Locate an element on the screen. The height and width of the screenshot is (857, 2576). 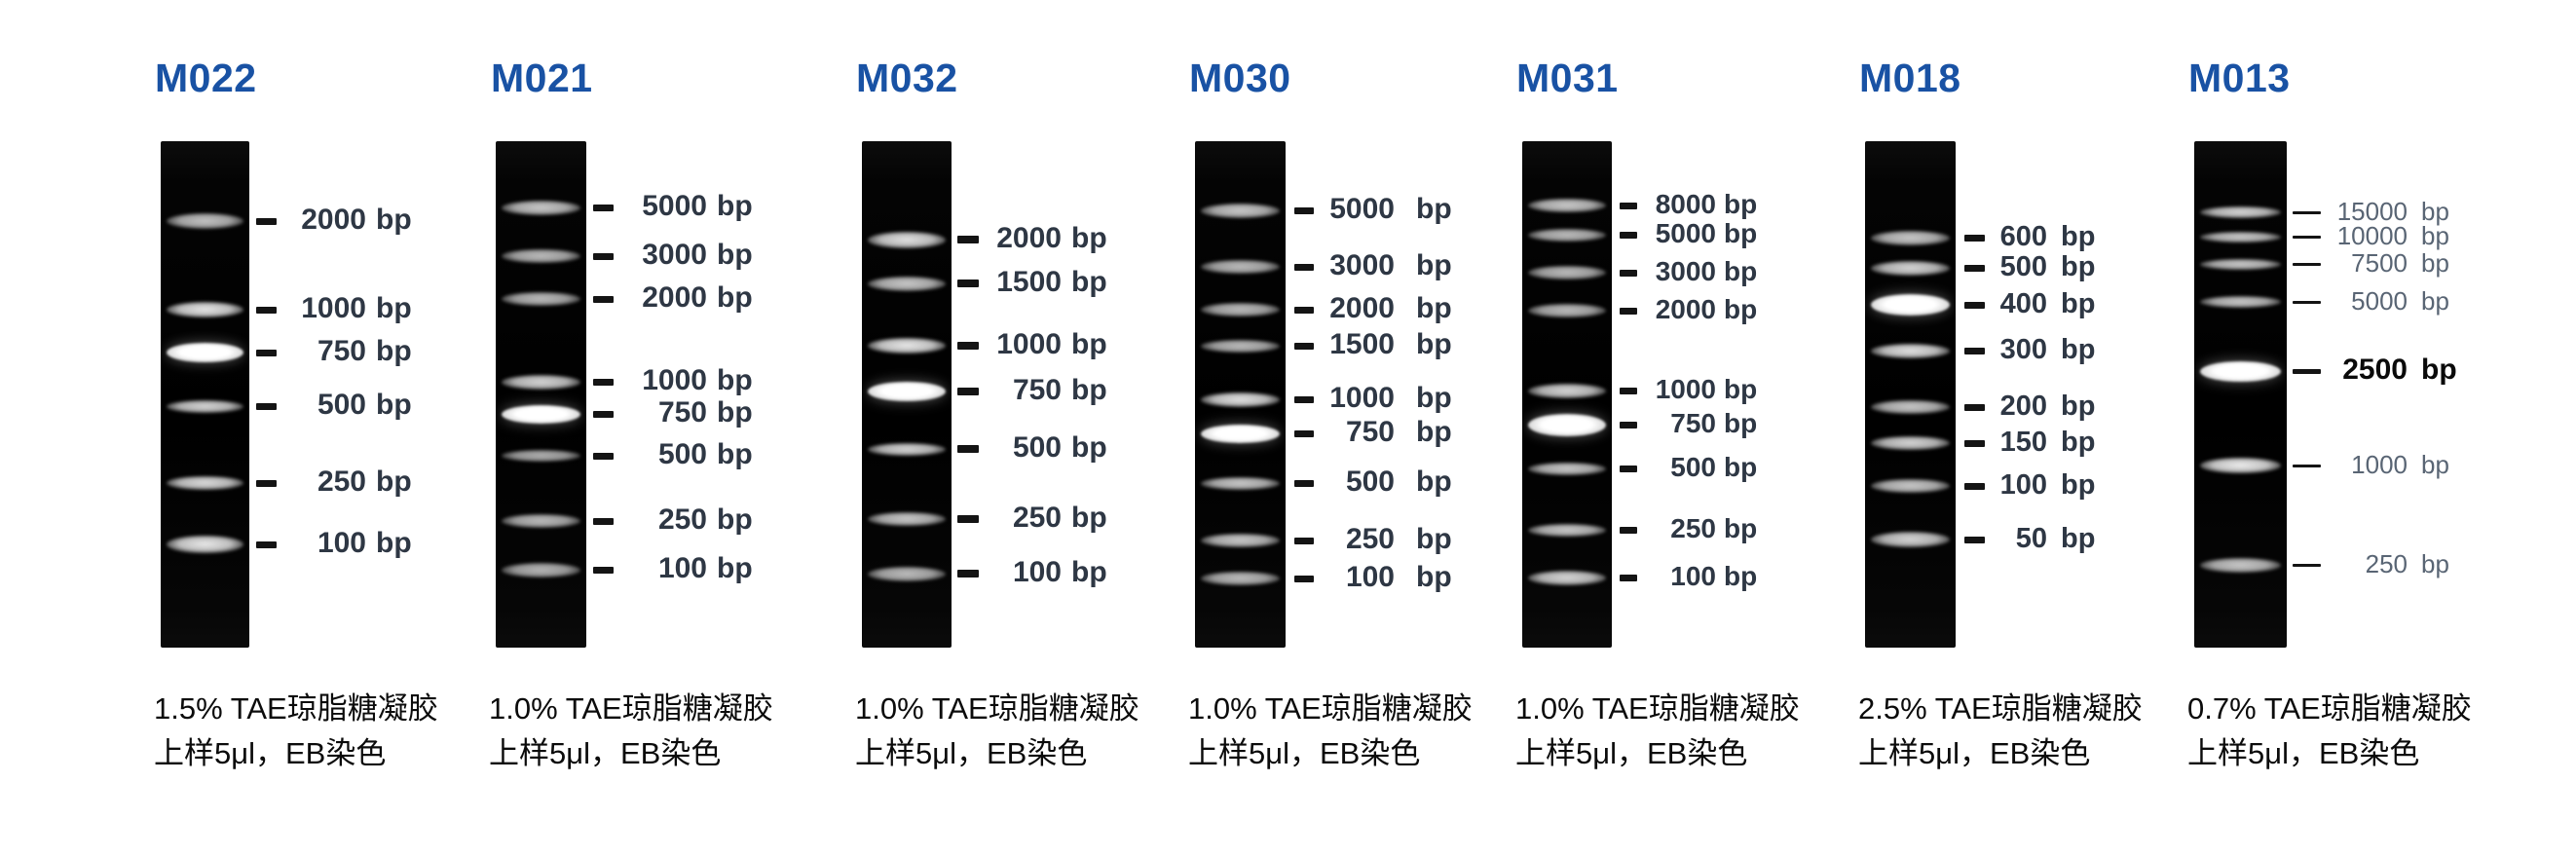
tick-mark-M022-1000bp is located at coordinates (266, 310).